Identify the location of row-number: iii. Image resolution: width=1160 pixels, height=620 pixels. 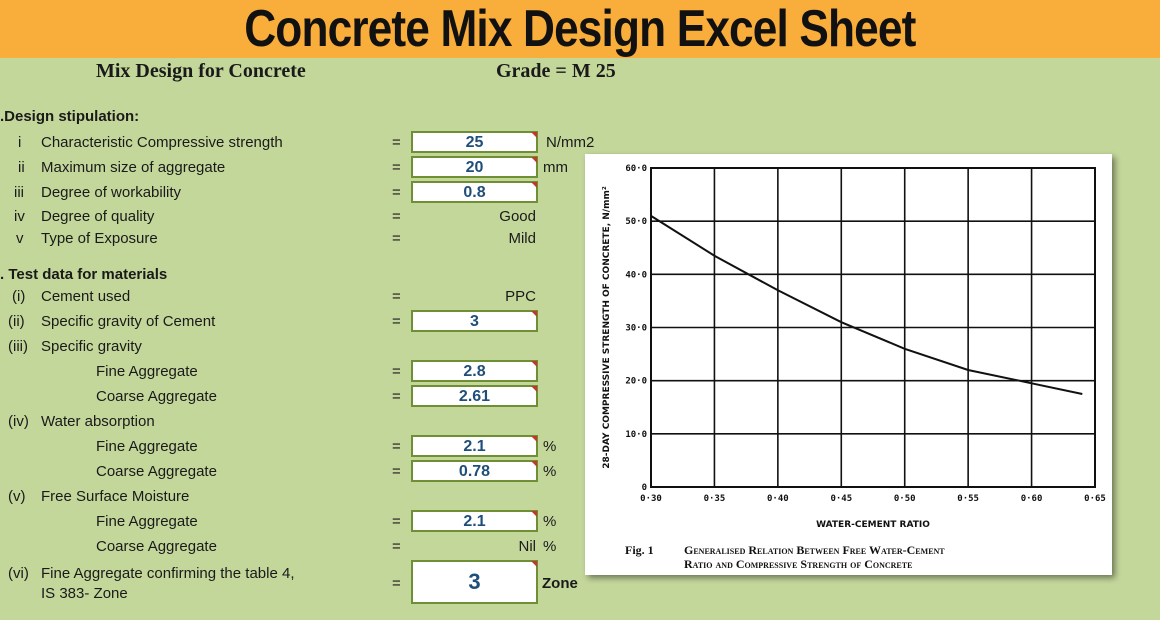
(19, 192).